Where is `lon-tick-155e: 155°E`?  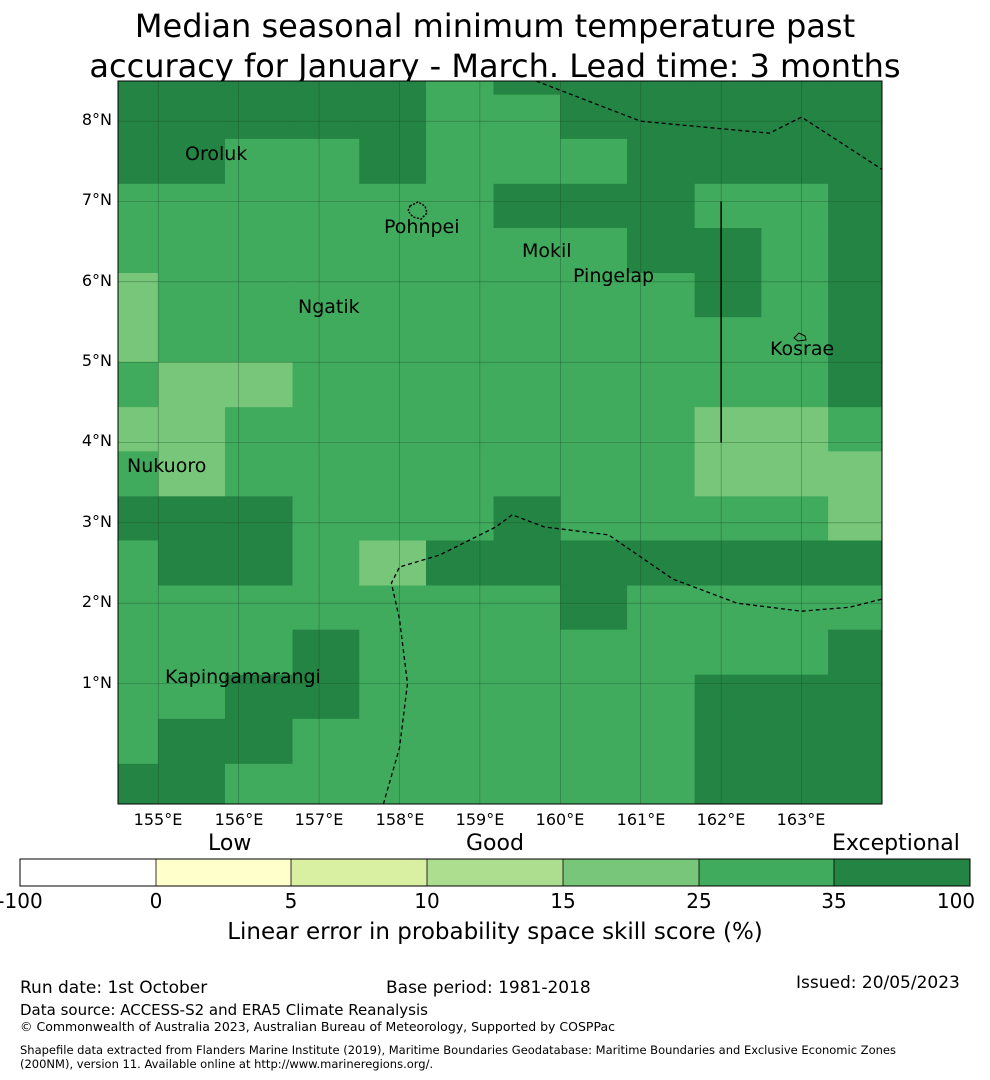
lon-tick-155e: 155°E is located at coordinates (158, 819).